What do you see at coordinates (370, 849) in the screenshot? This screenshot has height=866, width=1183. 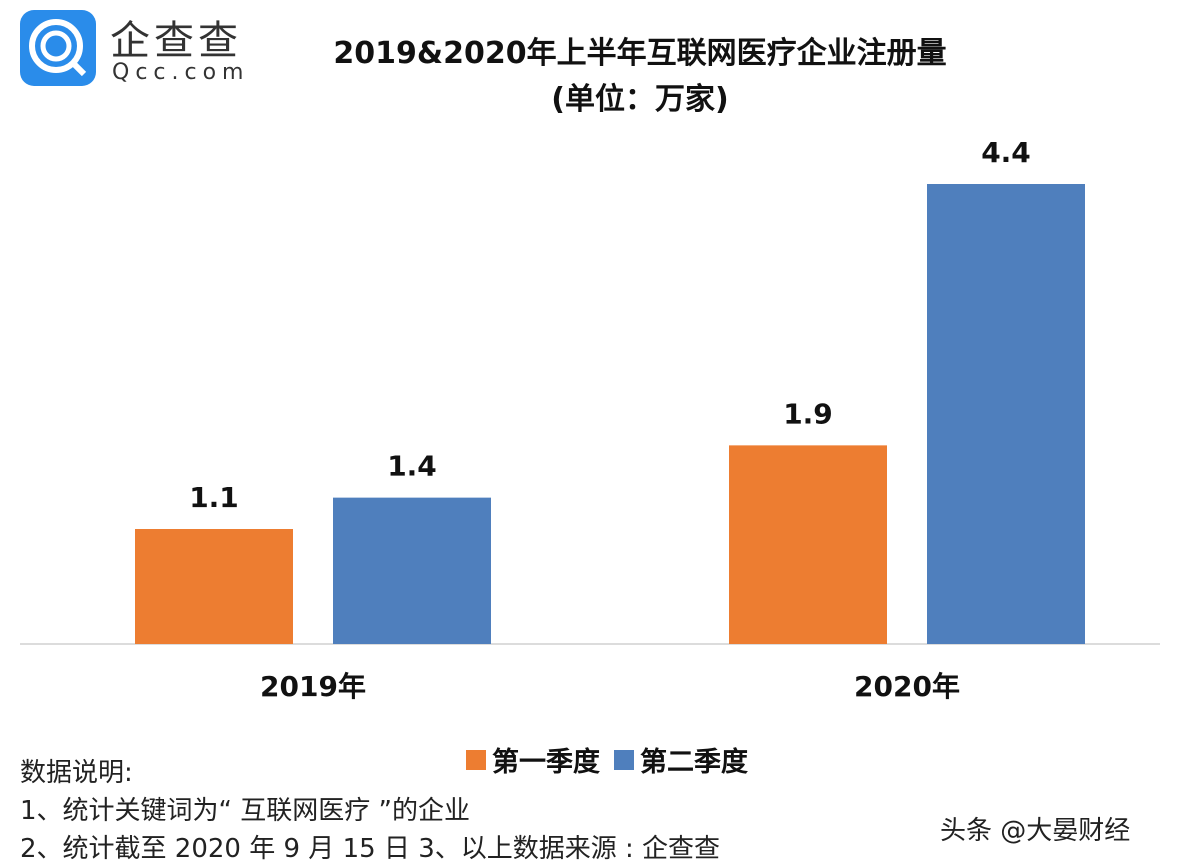 I see `notes-line-2: 2、统计截至 2020 年 9 月 15 日 3、以上数据来源 : 企查查` at bounding box center [370, 849].